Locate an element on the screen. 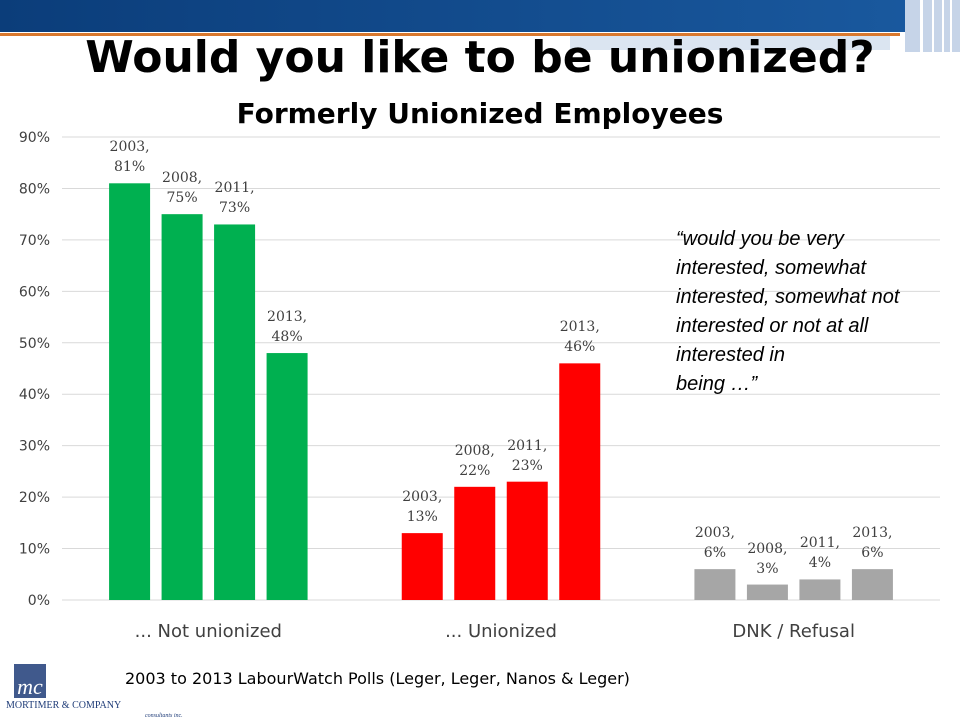  logo-box is located at coordinates (30, 681).